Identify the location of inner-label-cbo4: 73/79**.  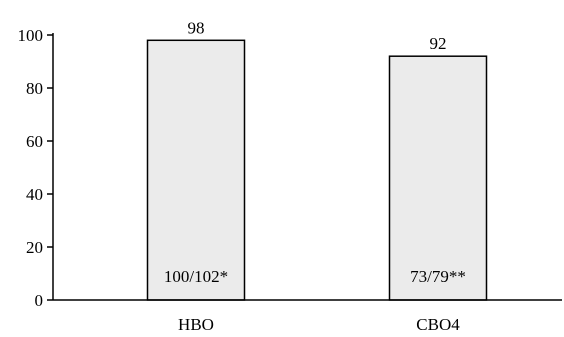
(438, 276).